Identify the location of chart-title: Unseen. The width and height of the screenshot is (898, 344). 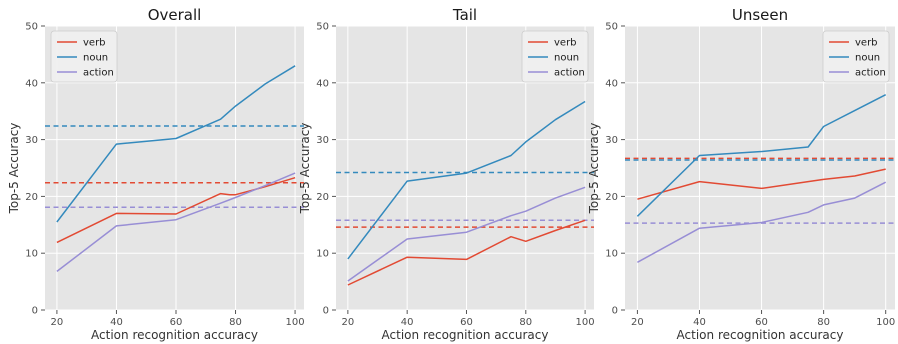
(760, 15).